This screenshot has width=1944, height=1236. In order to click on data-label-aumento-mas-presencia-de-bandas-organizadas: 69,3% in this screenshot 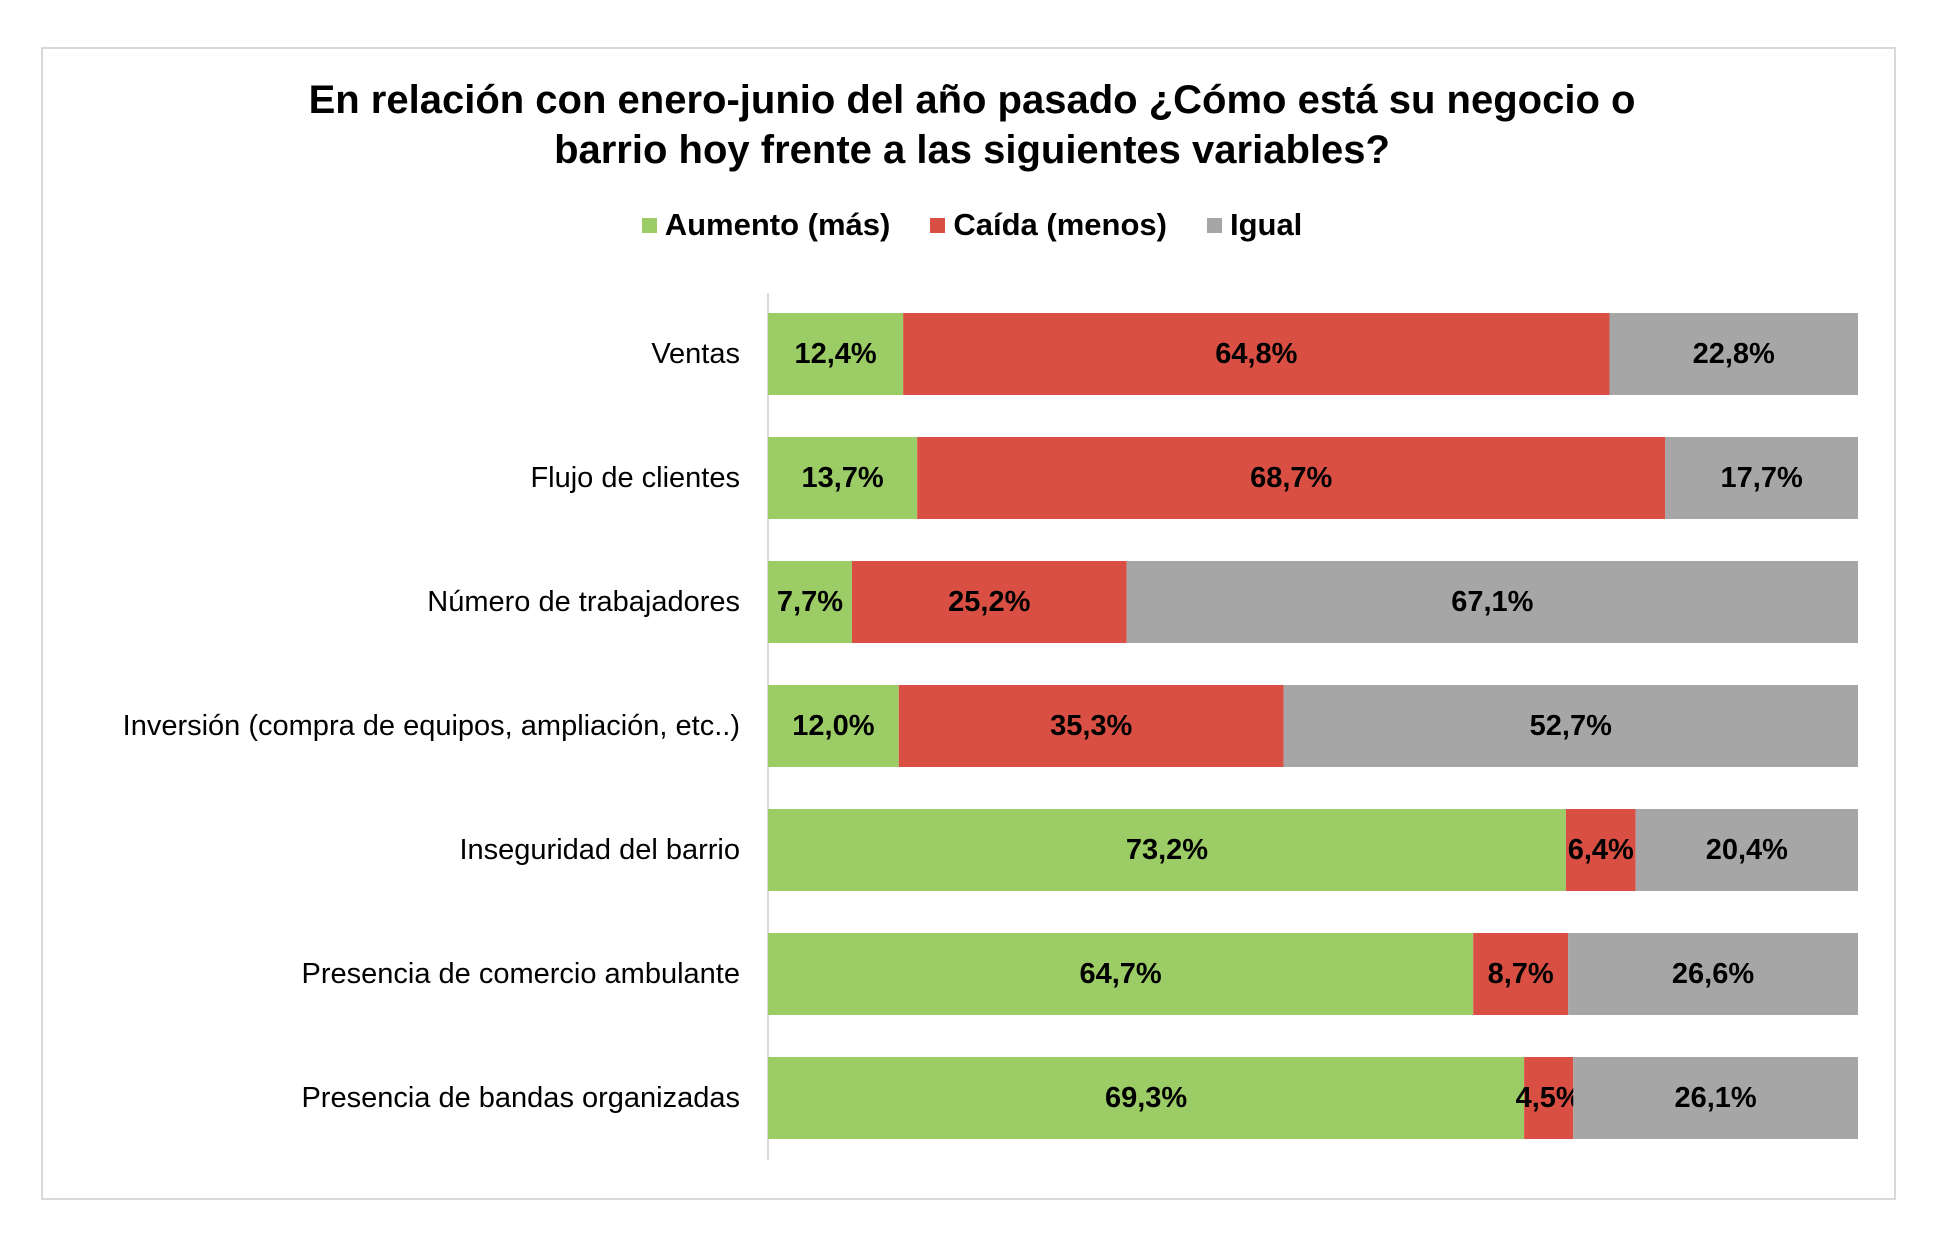, I will do `click(1146, 1098)`.